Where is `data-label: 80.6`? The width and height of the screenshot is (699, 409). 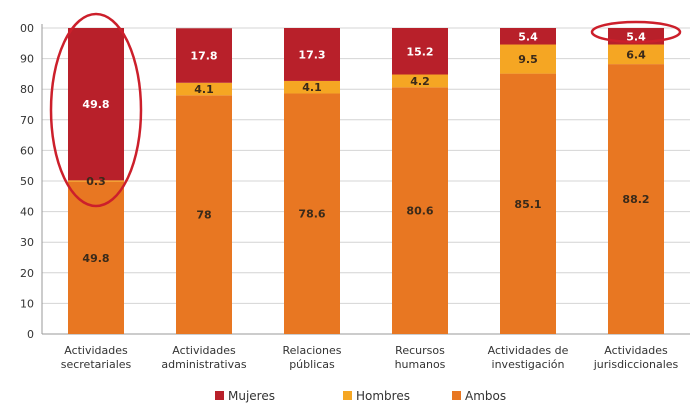 data-label: 80.6 is located at coordinates (419, 211).